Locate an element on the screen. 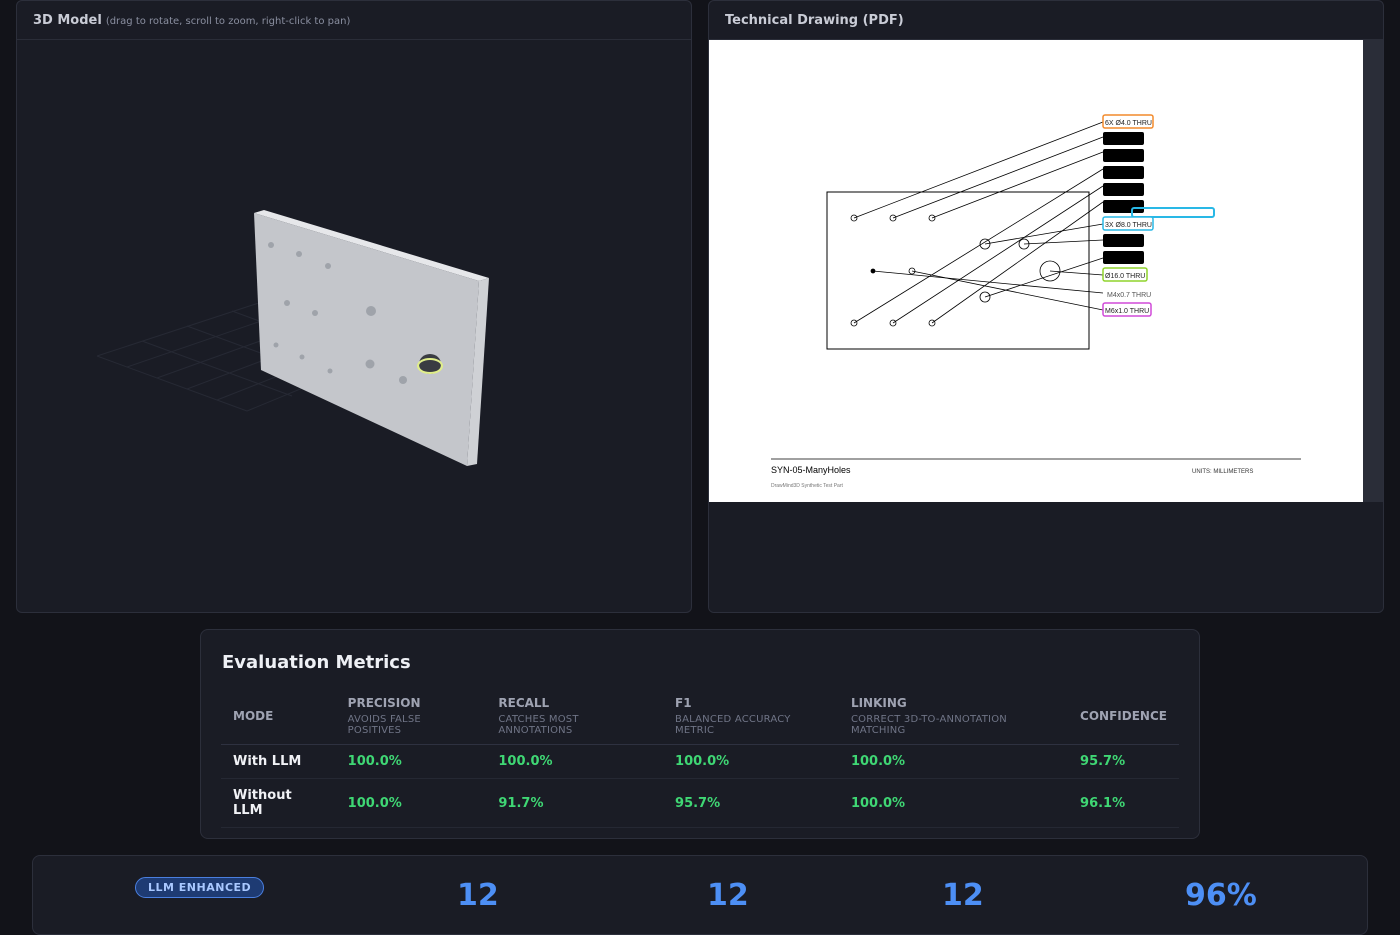 Image resolution: width=1400 pixels, height=935 pixels. callout-highlight is located at coordinates (1173, 212).